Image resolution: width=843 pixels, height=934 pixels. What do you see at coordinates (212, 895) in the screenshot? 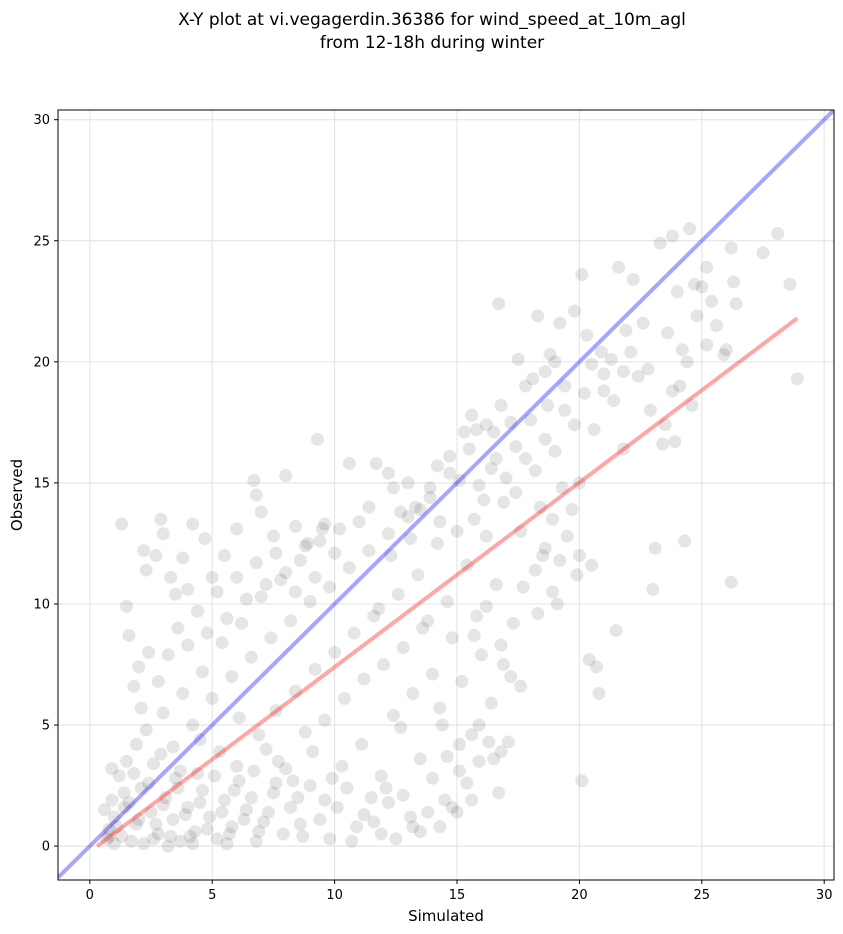
I see `x-tick-label: 5` at bounding box center [212, 895].